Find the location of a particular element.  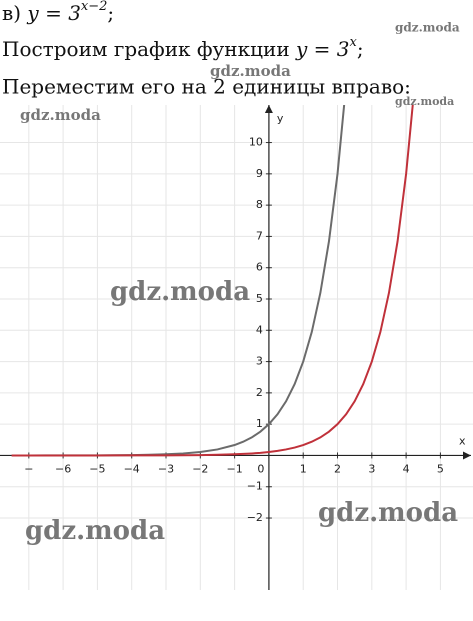

y-axis-label: y is located at coordinates (280, 118).